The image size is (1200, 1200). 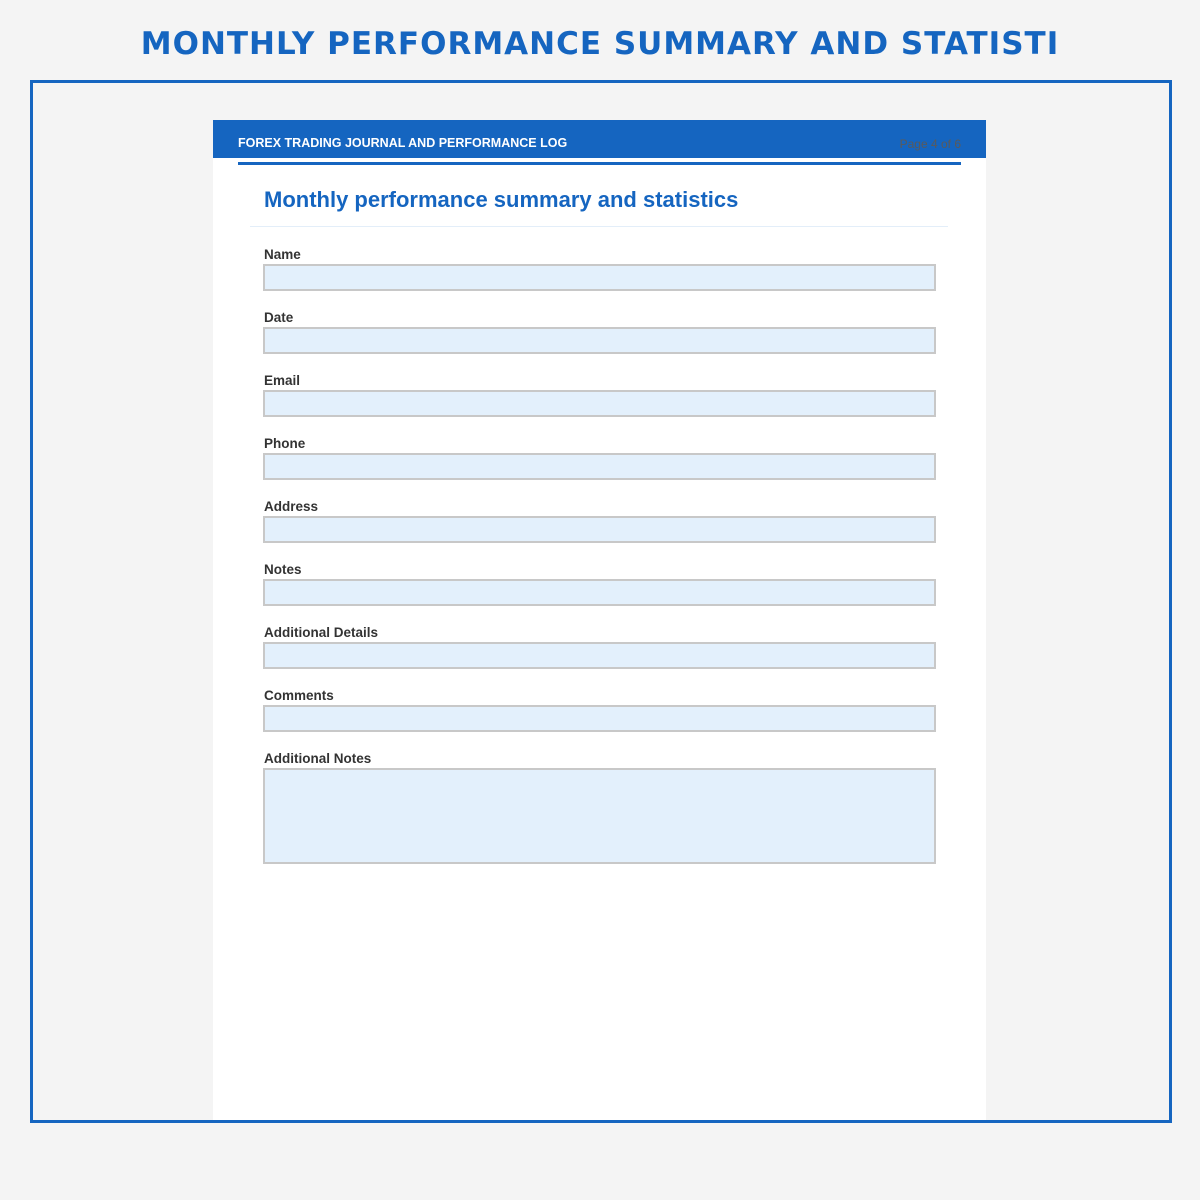 What do you see at coordinates (599, 466) in the screenshot?
I see `phone-field` at bounding box center [599, 466].